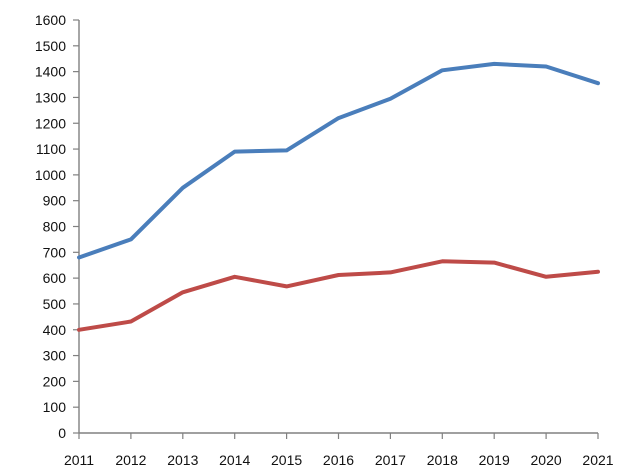 This screenshot has height=470, width=635. Describe the element at coordinates (286, 460) in the screenshot. I see `x-tick-label: 2015` at that location.